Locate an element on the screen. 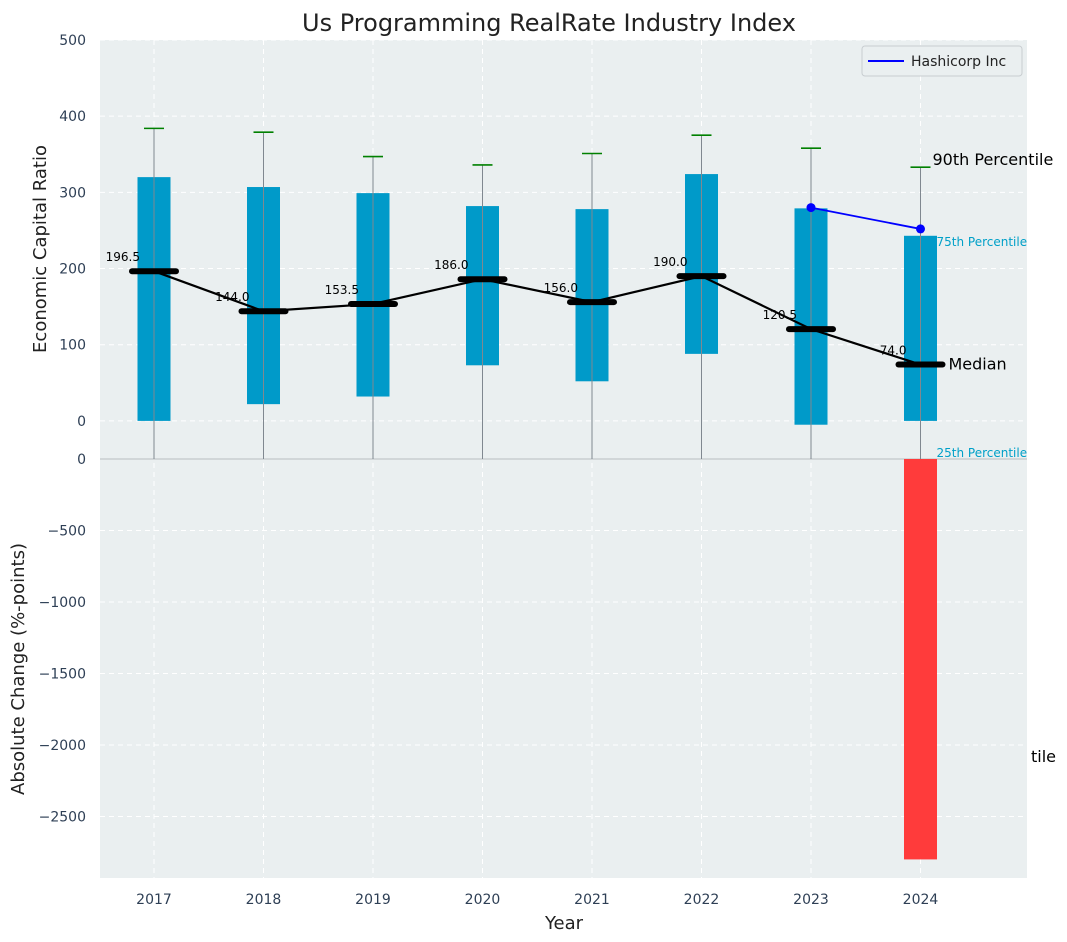  legend-frame is located at coordinates (942, 61).